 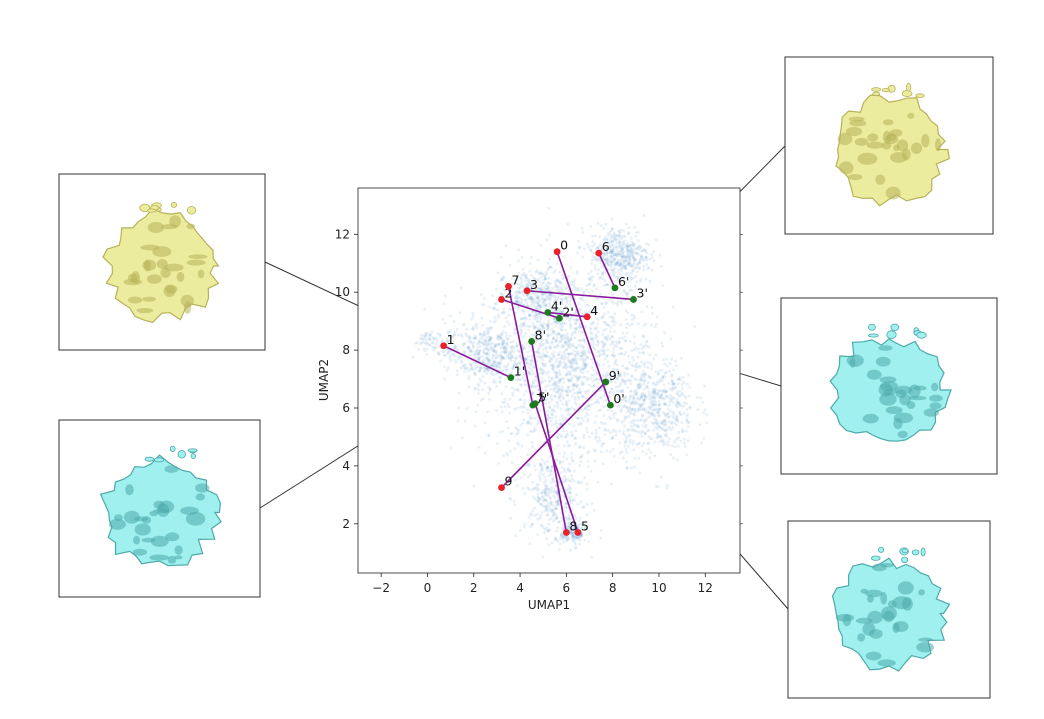 What do you see at coordinates (852, 363) in the screenshot?
I see `surface-shading` at bounding box center [852, 363].